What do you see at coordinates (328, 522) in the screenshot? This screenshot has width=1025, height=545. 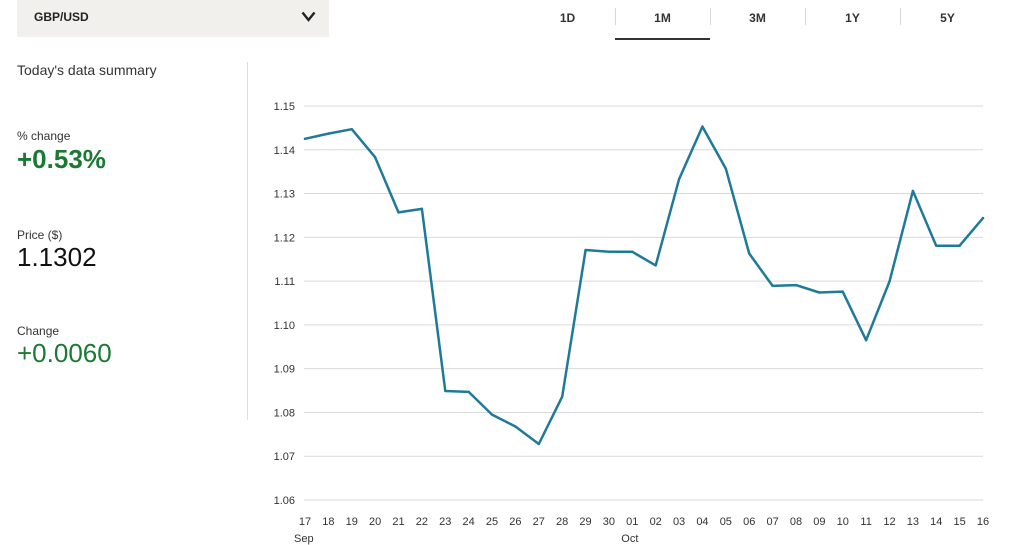 I see `x-tick-label: 18` at bounding box center [328, 522].